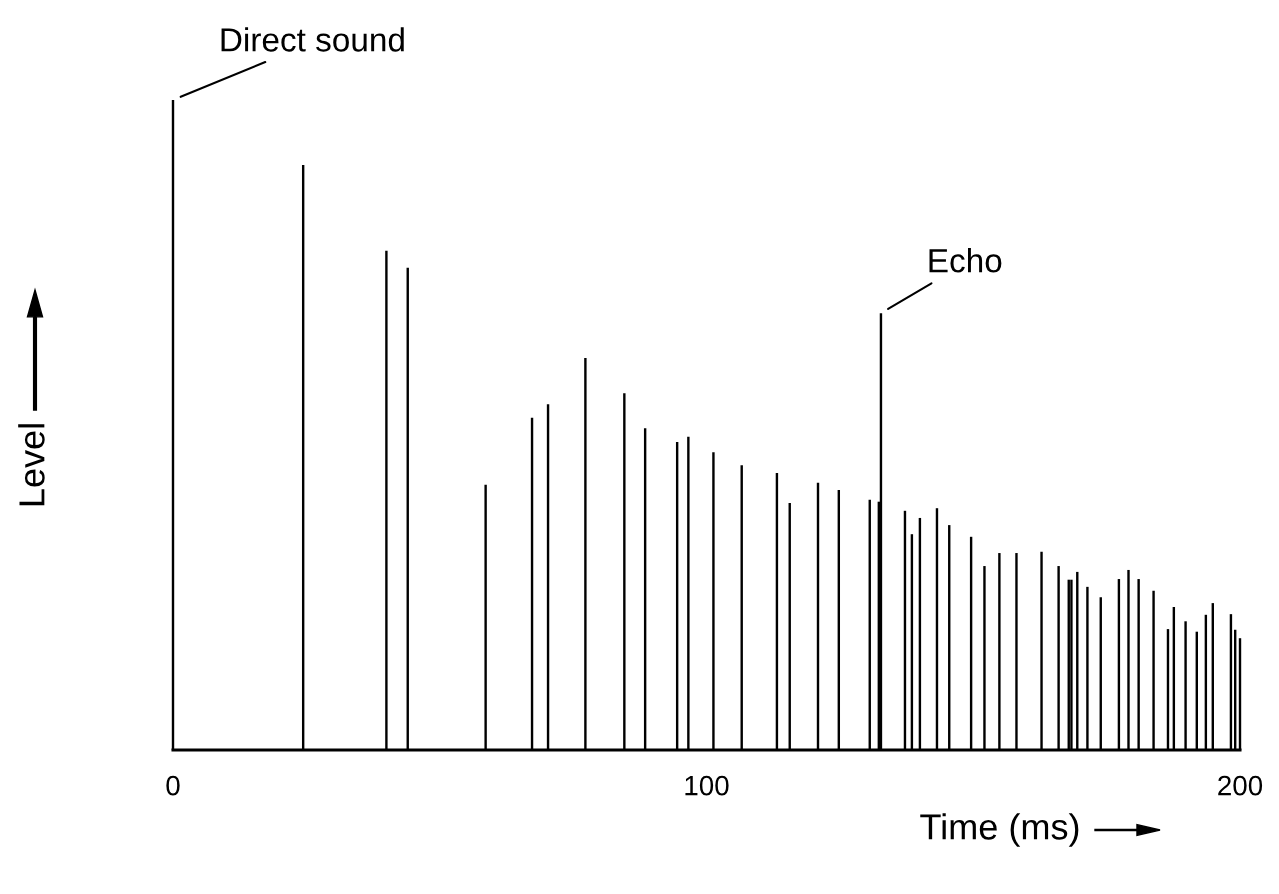  I want to click on x-axis-title: Time (ms), so click(999, 830).